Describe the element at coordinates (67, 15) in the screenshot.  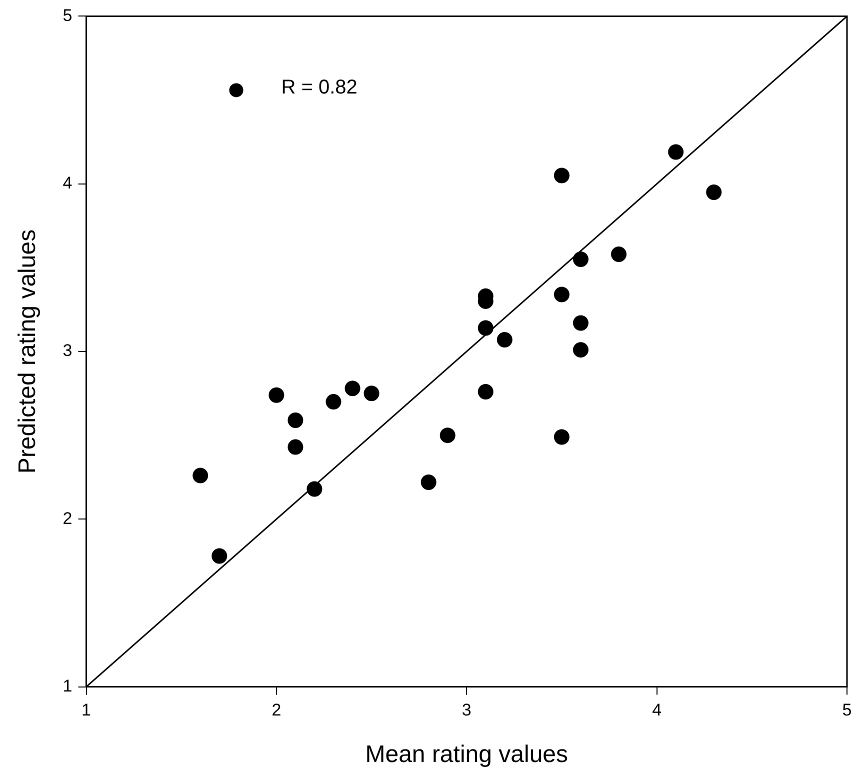
I see `y-tick-label: 5` at that location.